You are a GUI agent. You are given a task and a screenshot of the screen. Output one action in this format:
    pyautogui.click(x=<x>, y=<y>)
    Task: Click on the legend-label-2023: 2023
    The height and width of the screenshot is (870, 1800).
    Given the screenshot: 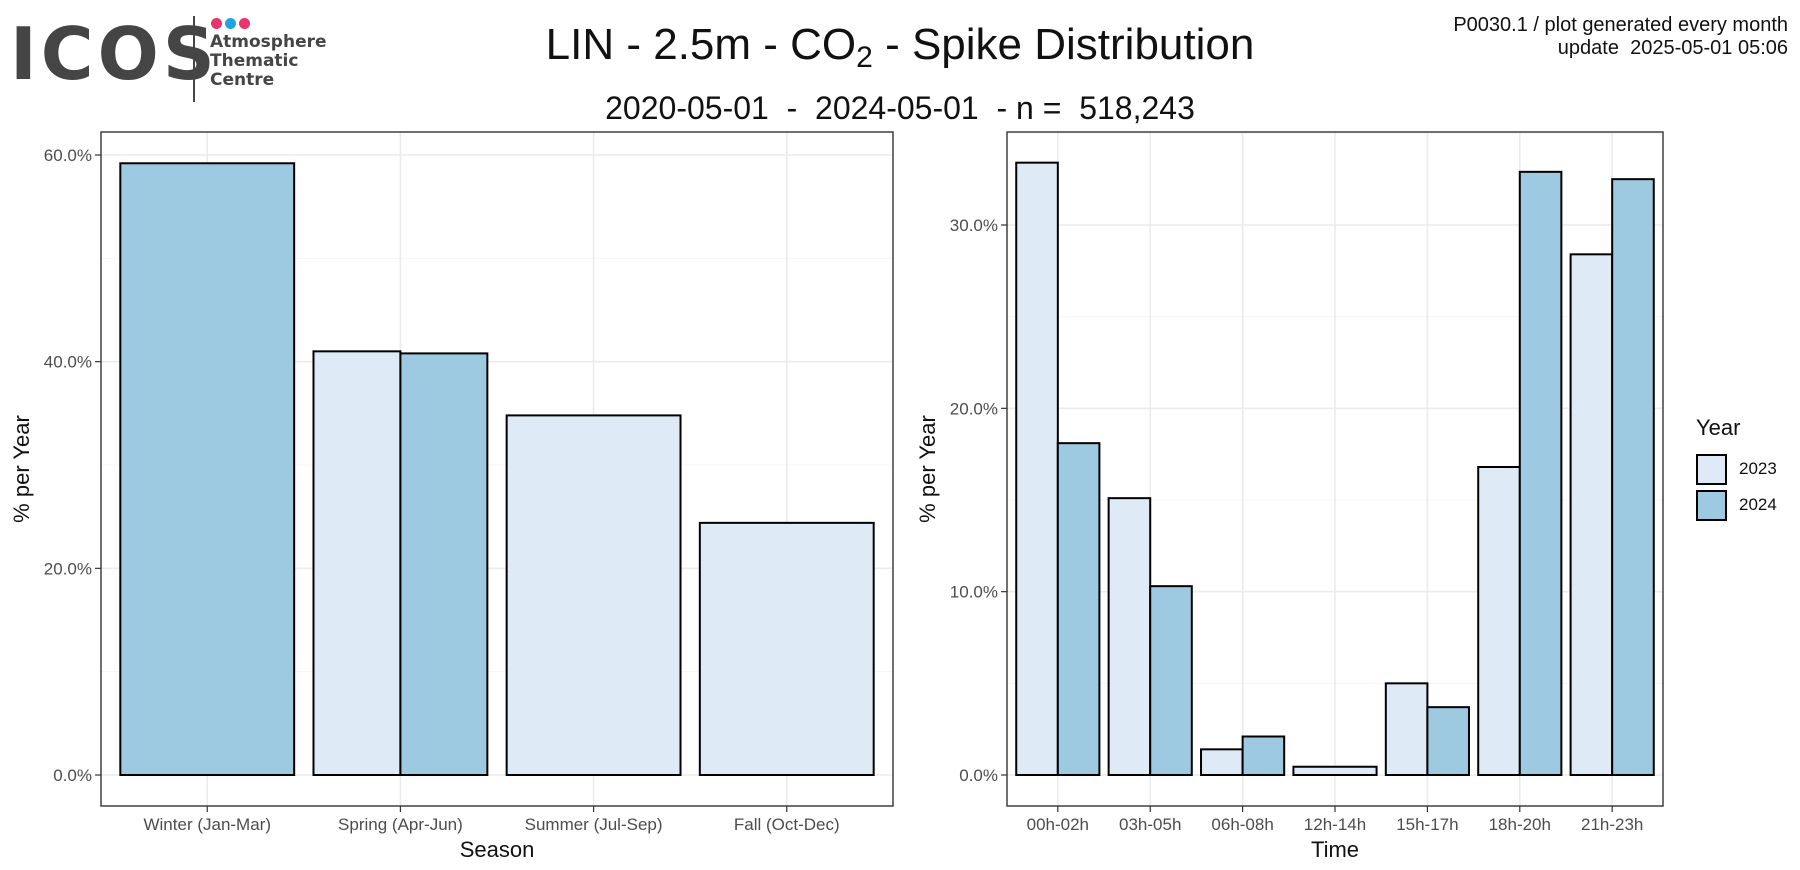 What is the action you would take?
    pyautogui.click(x=1758, y=468)
    